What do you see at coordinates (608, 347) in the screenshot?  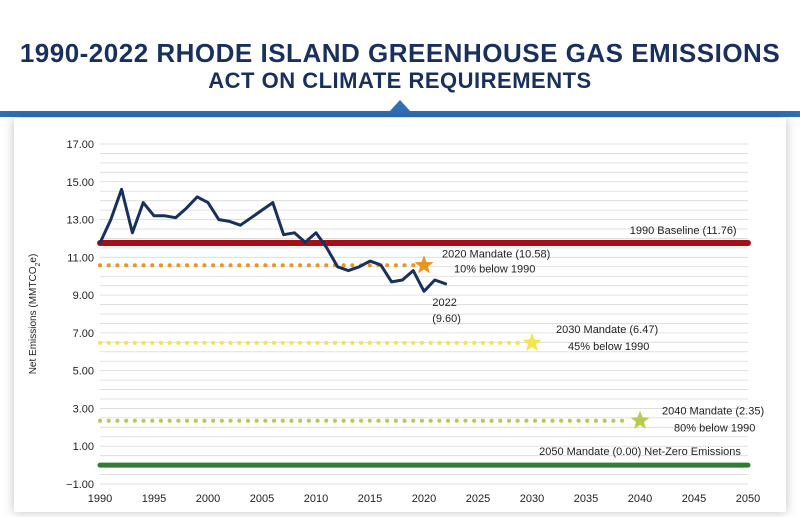 I see `mandate-sublabel: 45% below 1990` at bounding box center [608, 347].